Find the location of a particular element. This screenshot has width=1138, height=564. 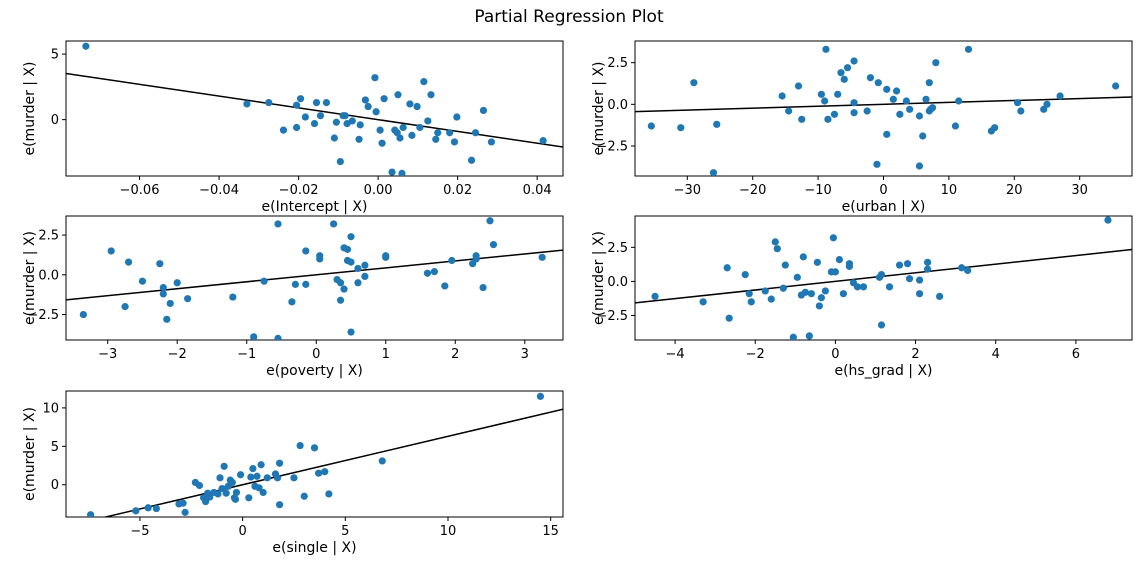

panel-urban-ytick-label: −2.5 is located at coordinates (612, 147).